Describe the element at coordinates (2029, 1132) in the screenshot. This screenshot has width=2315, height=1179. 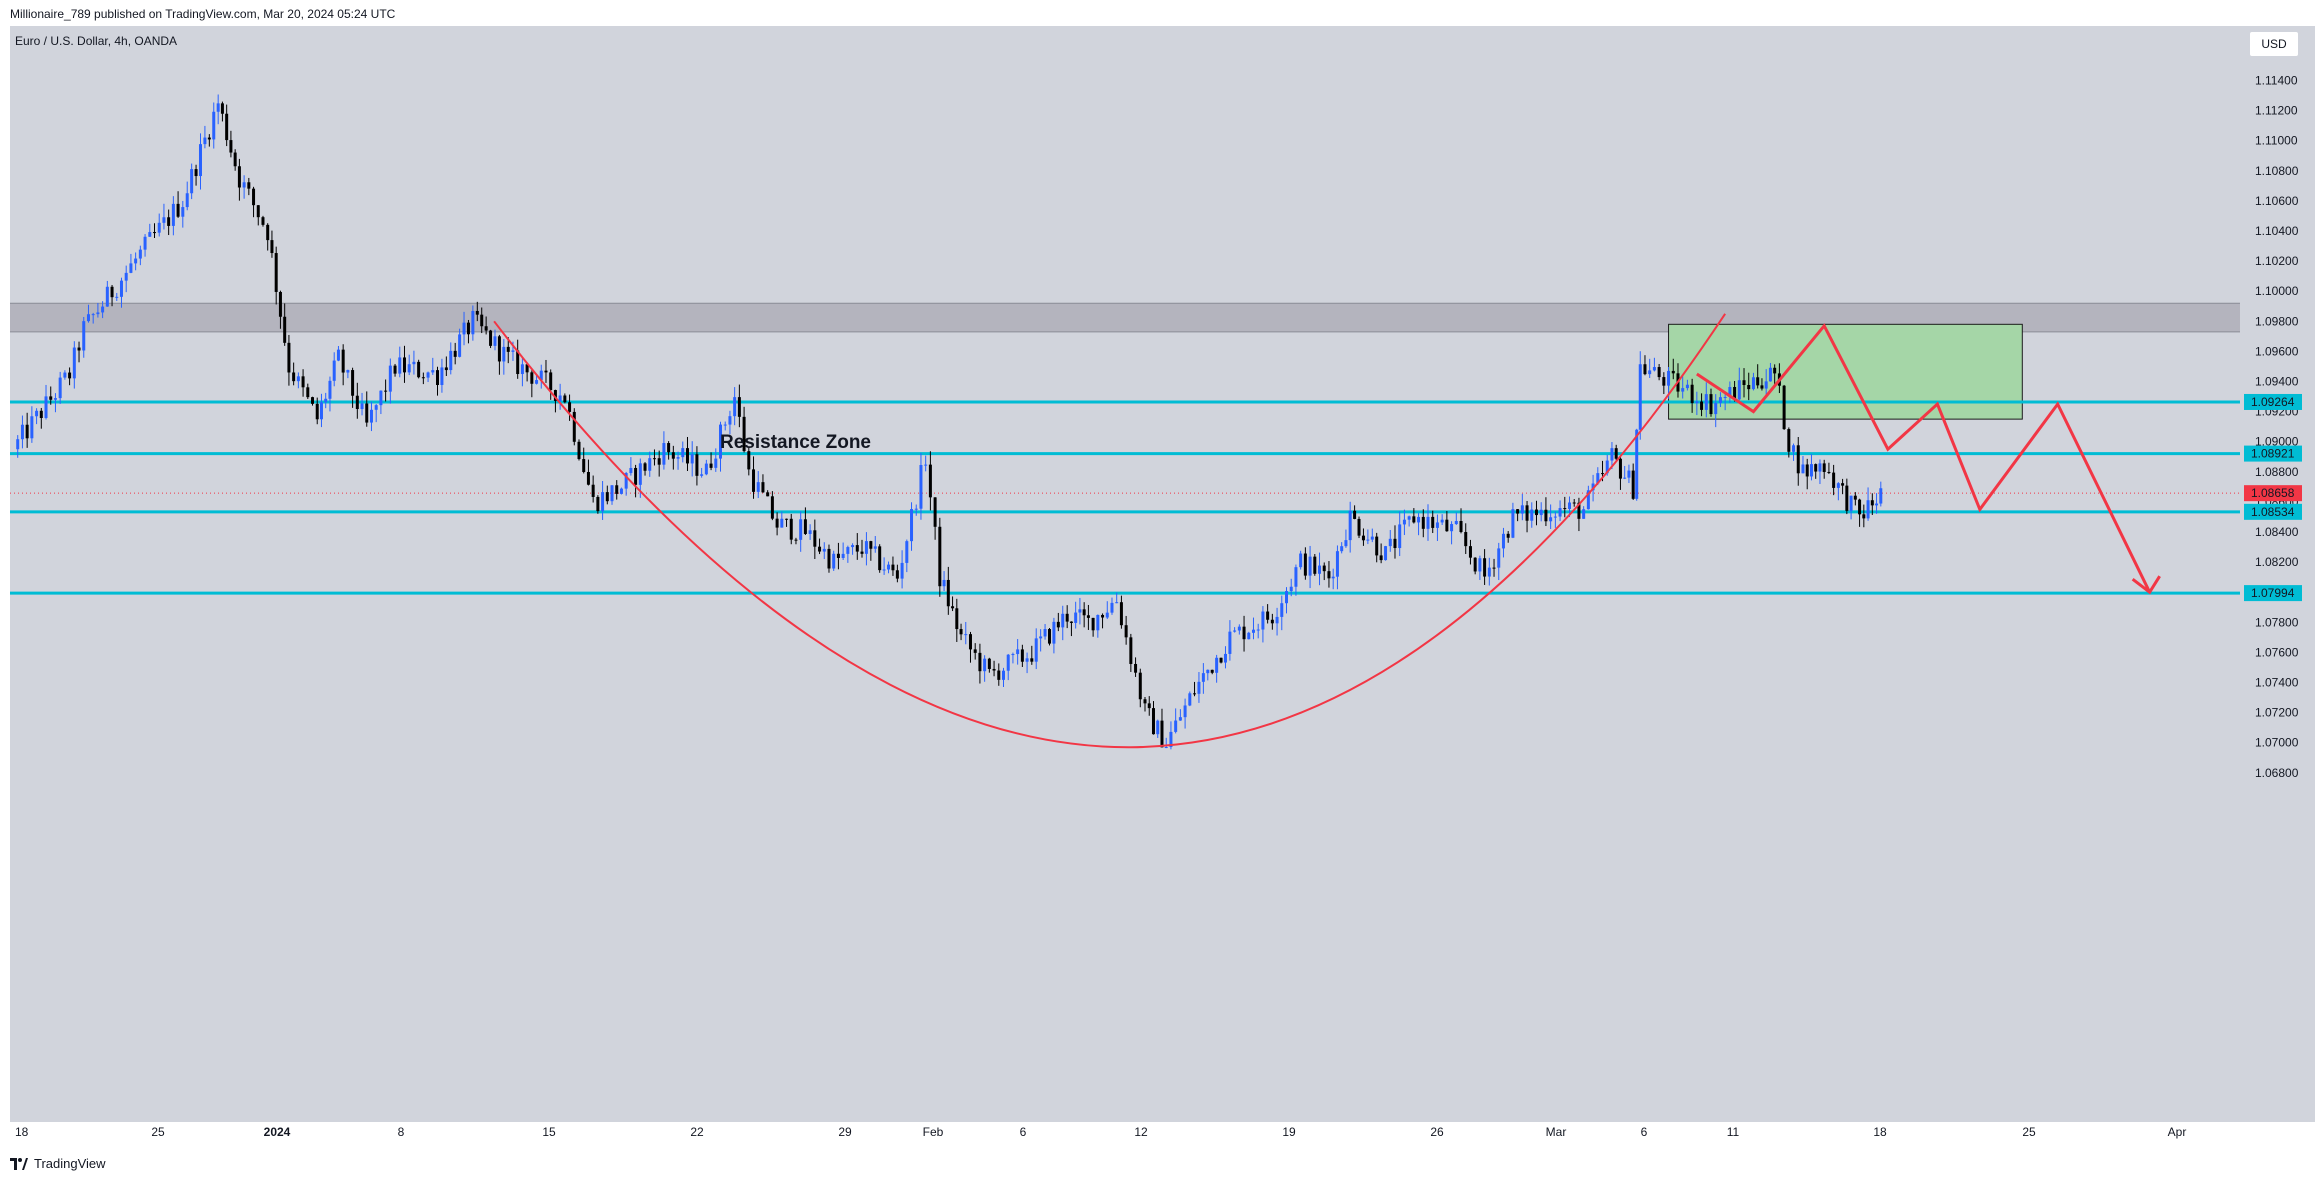
I see `x-tick-label: 25` at that location.